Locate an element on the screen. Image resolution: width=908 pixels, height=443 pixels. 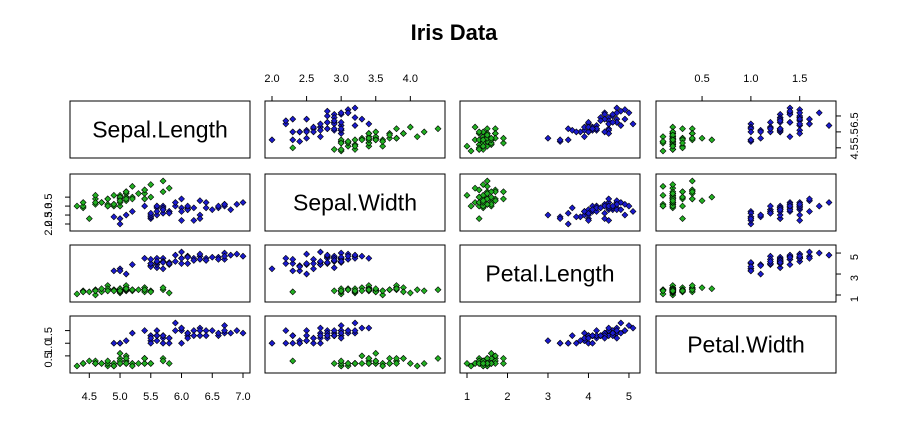
panel-frame-Sepal.Width-Petal.Width is located at coordinates (746, 202).